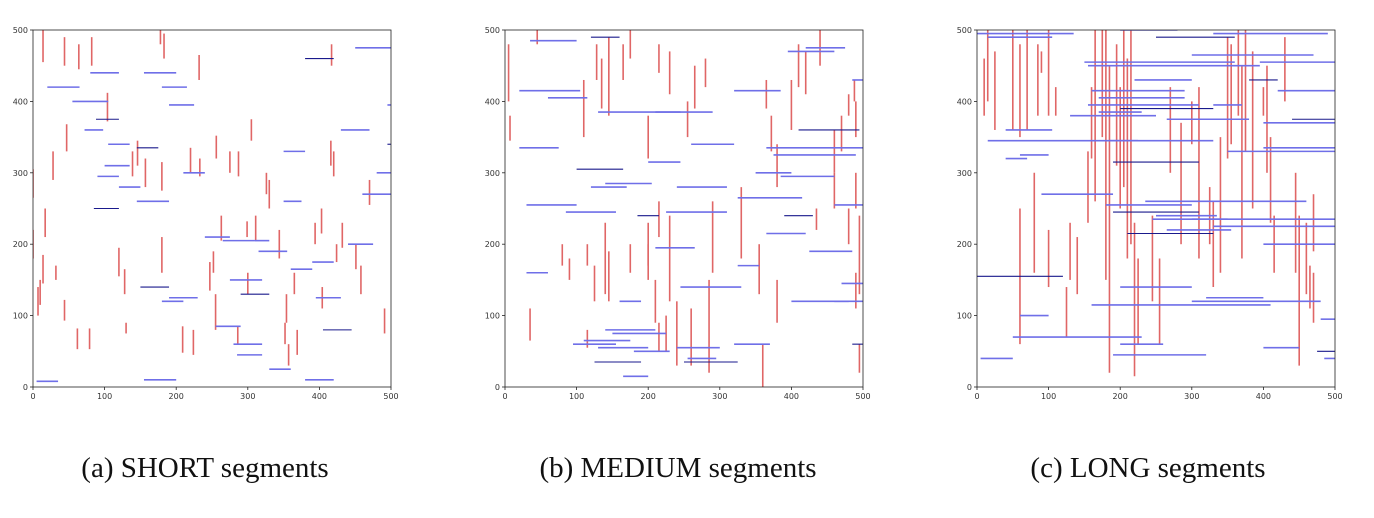  Describe the element at coordinates (678, 468) in the screenshot. I see `caption-medium: (b) MEDIUM segments` at that location.